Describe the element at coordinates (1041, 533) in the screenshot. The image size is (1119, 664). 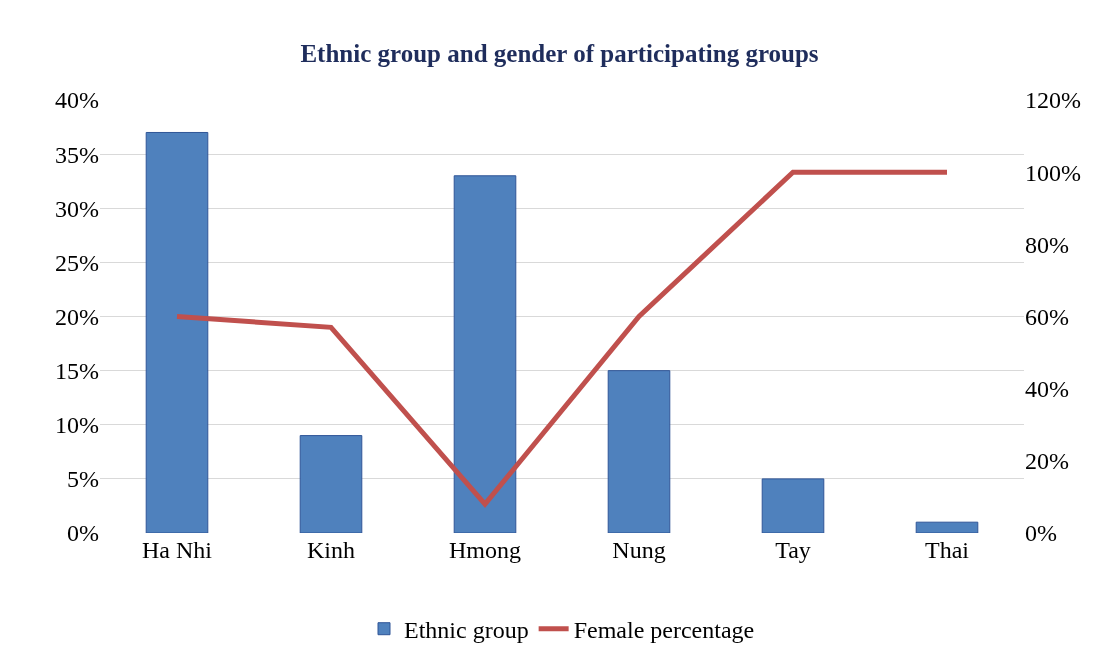
I see `y2-tick-label: 0%` at that location.